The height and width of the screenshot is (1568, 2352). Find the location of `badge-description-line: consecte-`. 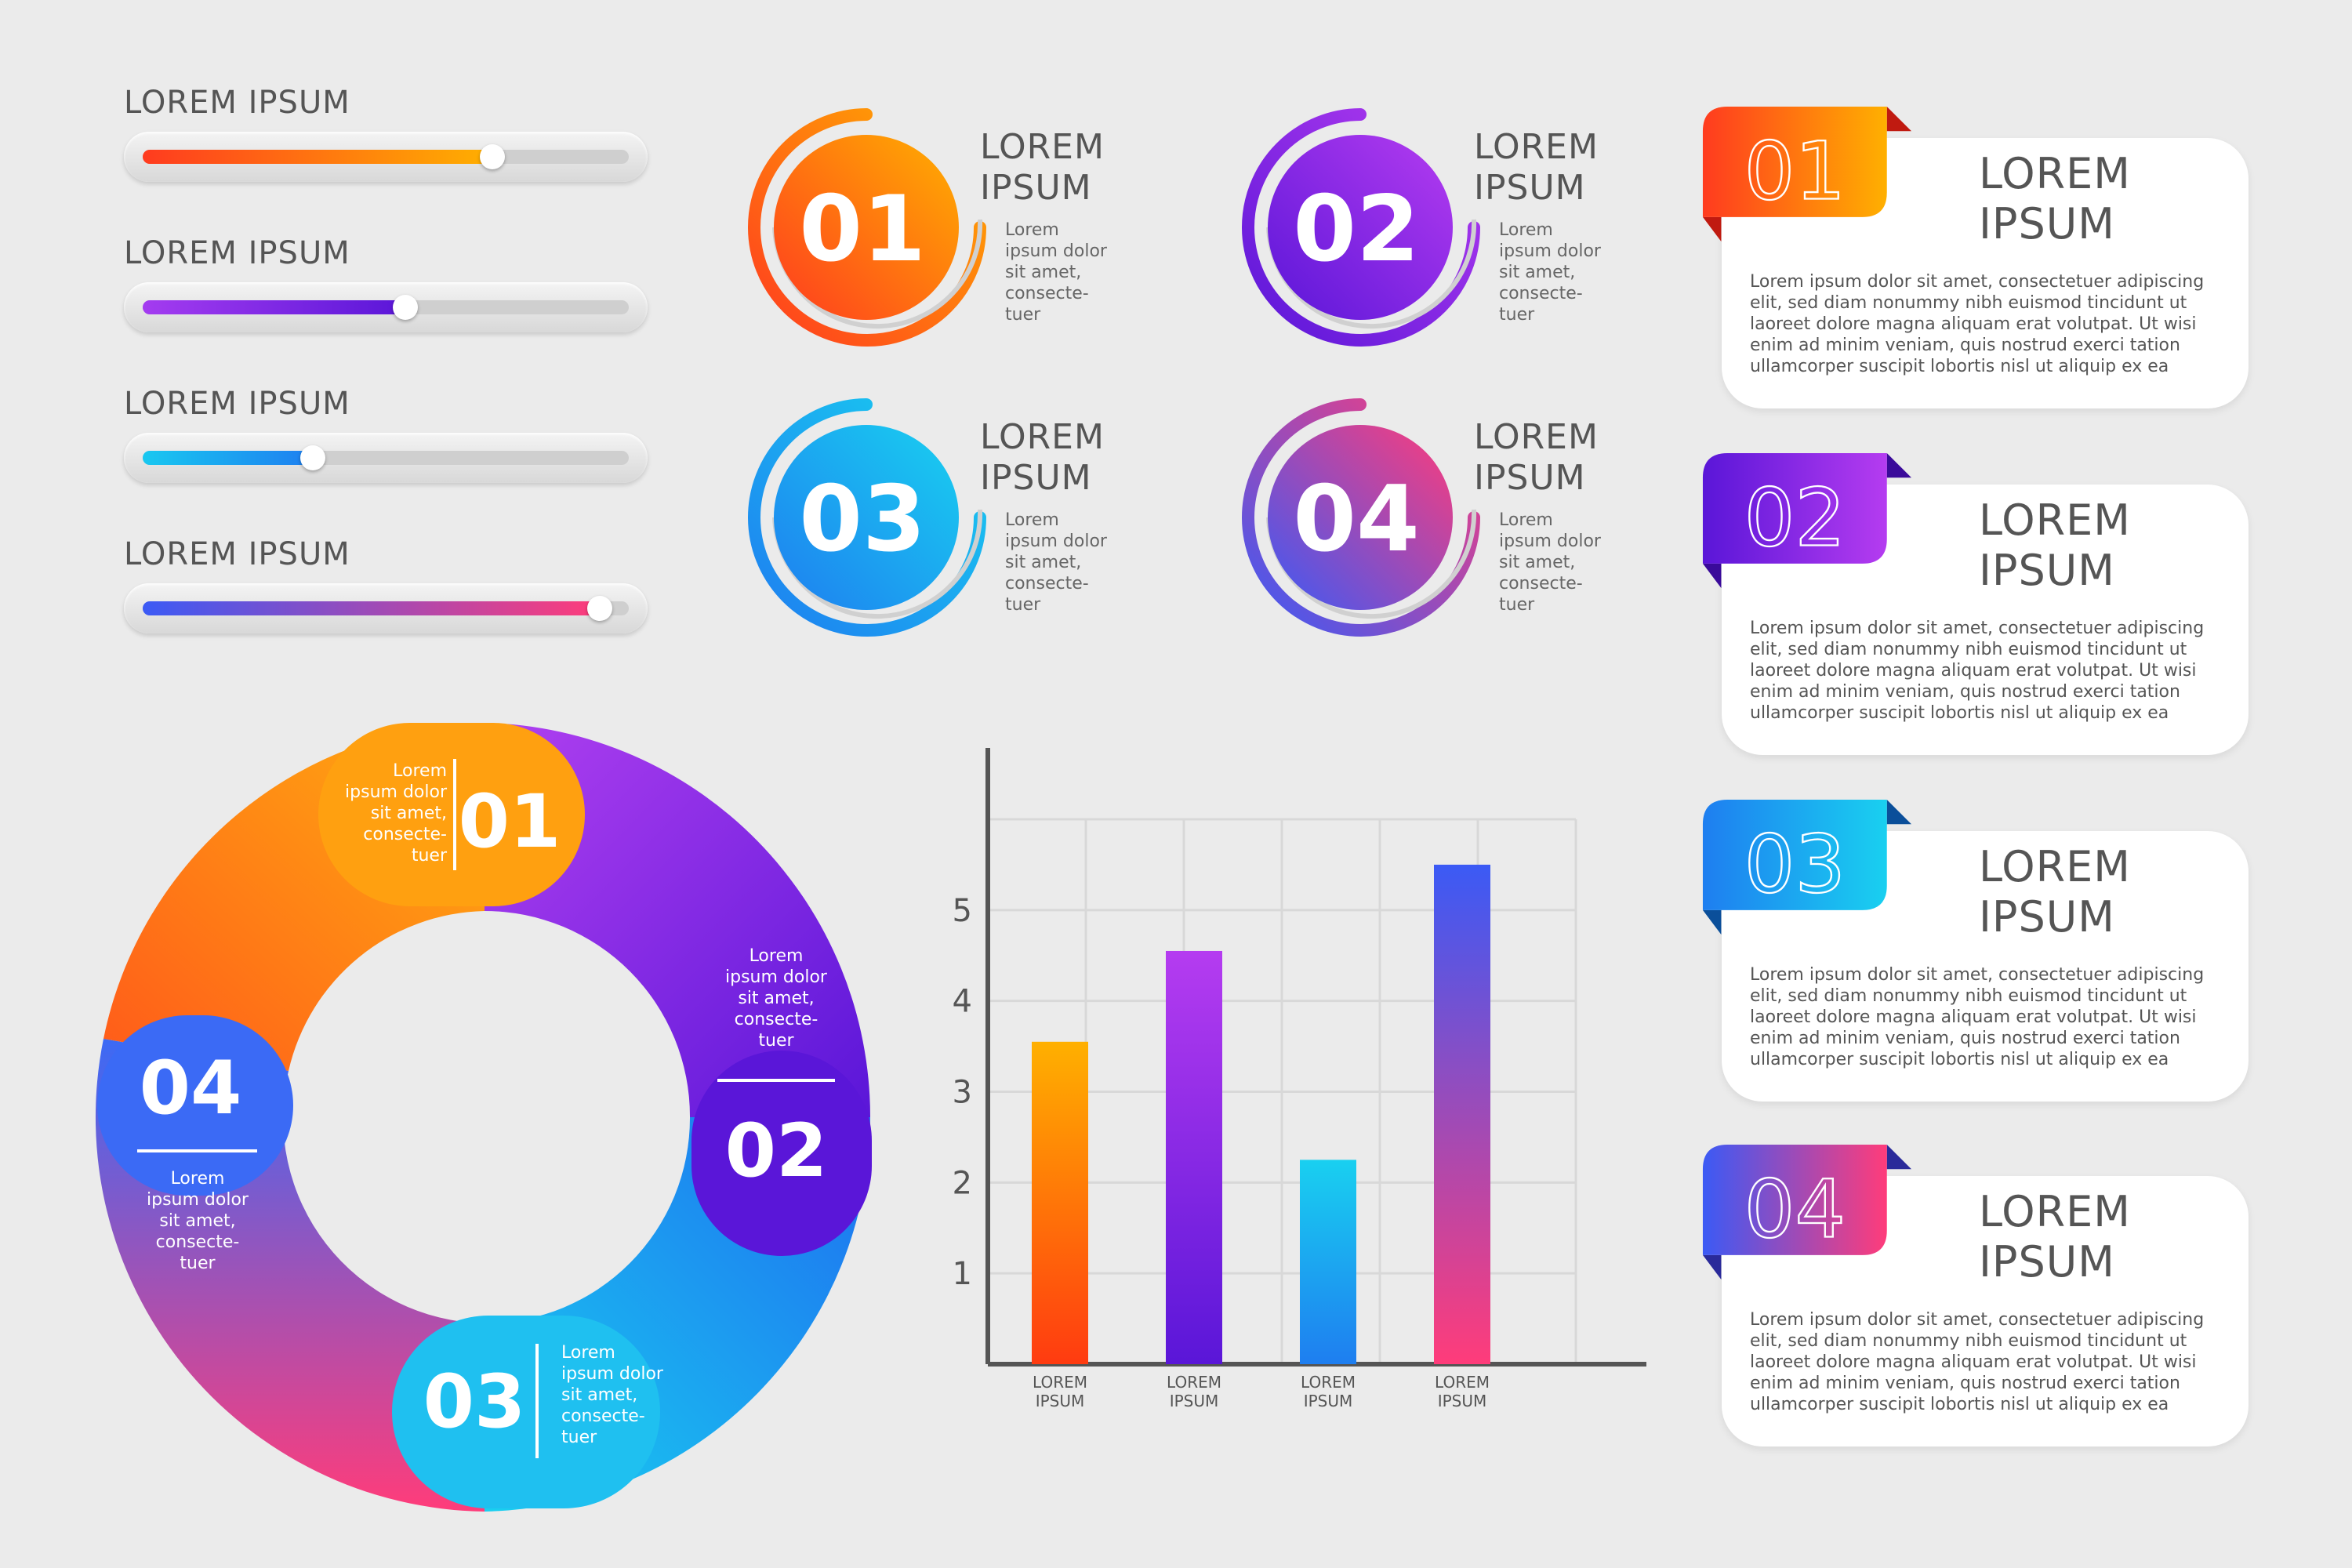

badge-description-line: consecte- is located at coordinates (1047, 583).